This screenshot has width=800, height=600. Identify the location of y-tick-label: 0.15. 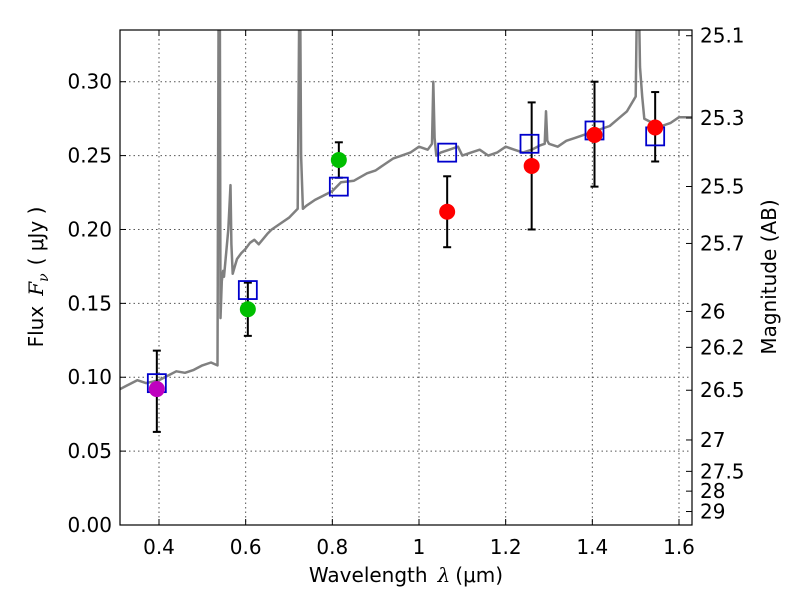
(89, 303).